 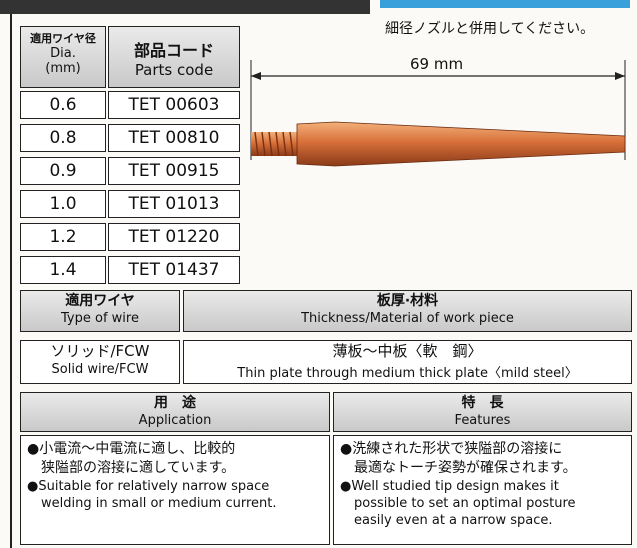 I want to click on text: possible to set an optimal posture, so click(x=465, y=503).